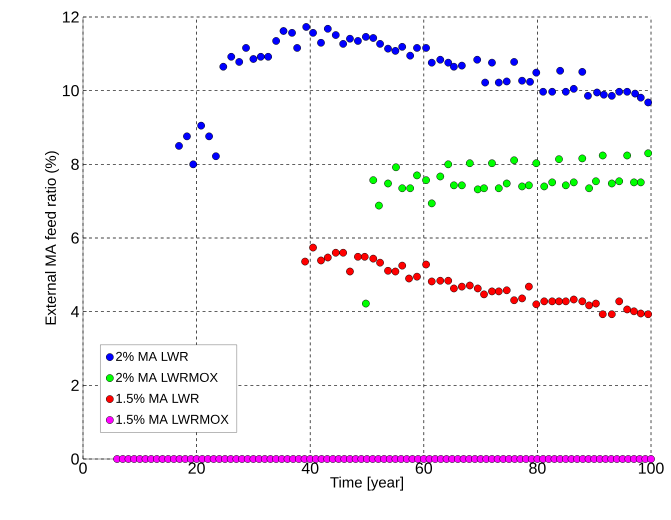  Describe the element at coordinates (83, 468) in the screenshot. I see `x-tick-label: 0` at that location.